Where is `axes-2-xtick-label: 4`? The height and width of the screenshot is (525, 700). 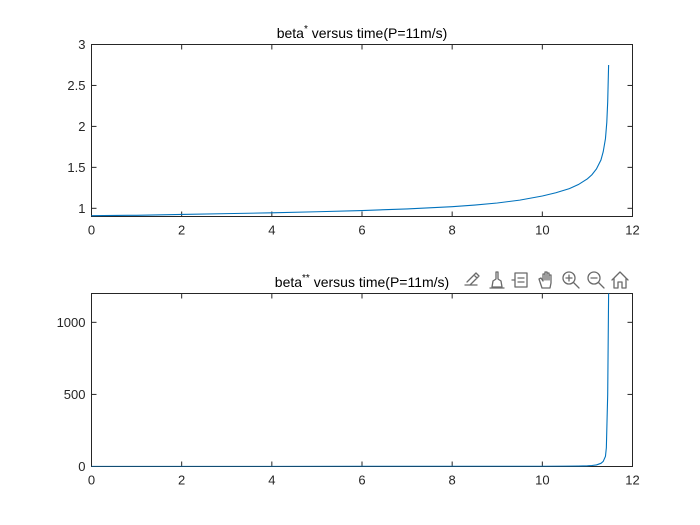
axes-2-xtick-label: 4 is located at coordinates (271, 480).